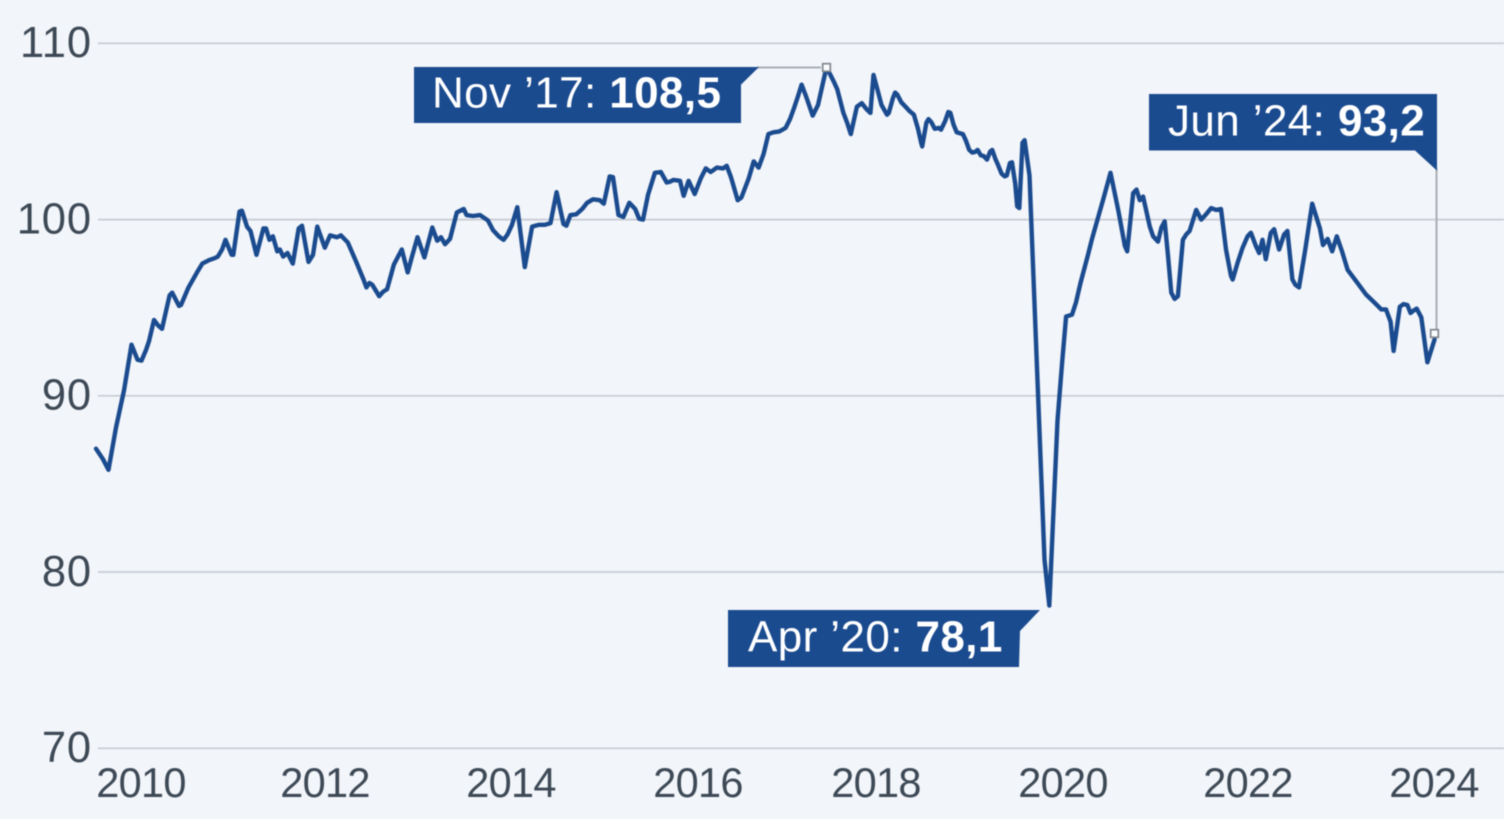 The image size is (1504, 819). What do you see at coordinates (876, 782) in the screenshot?
I see `svg-text: 2018` at bounding box center [876, 782].